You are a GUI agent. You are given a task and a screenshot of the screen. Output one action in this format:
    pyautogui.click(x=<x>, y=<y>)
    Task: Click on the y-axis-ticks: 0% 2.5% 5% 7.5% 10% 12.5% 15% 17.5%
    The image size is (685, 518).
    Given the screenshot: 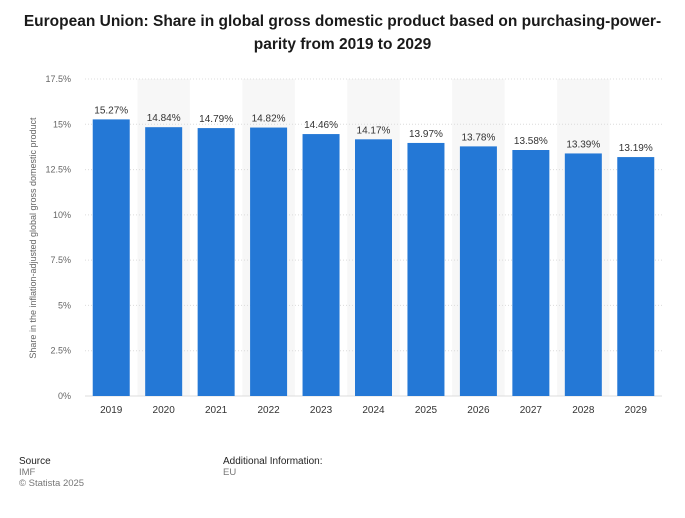 What is the action you would take?
    pyautogui.click(x=58, y=237)
    